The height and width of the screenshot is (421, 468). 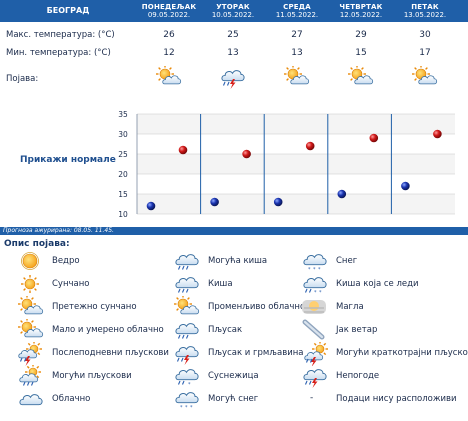 I want to click on legend-label: Подаци нису расположиви, so click(x=396, y=399).